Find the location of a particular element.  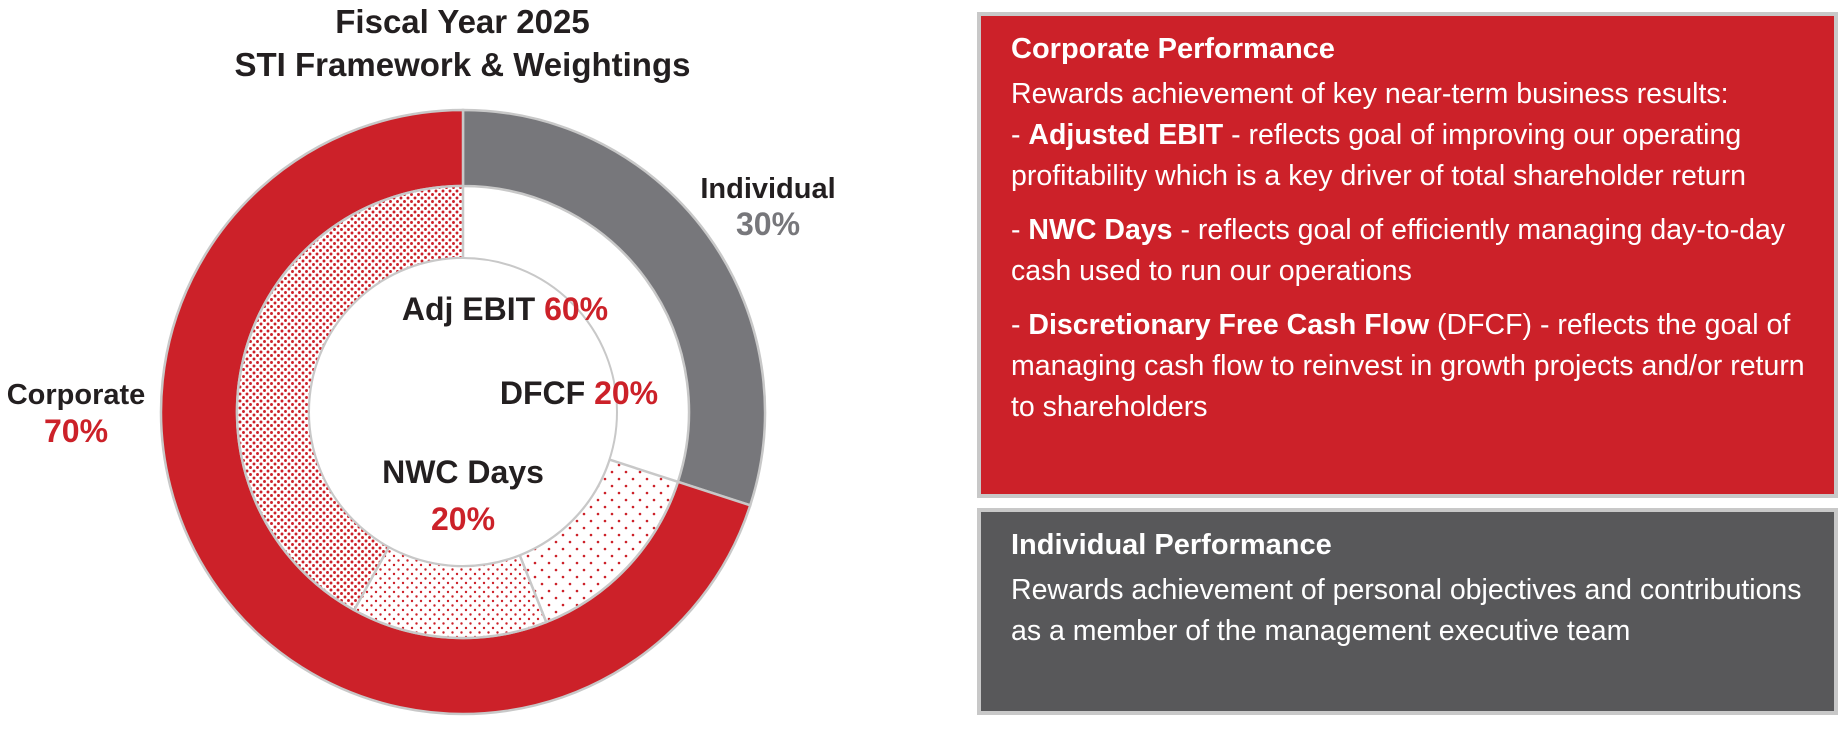

label-dfcf: DFCF 20% is located at coordinates (579, 393).